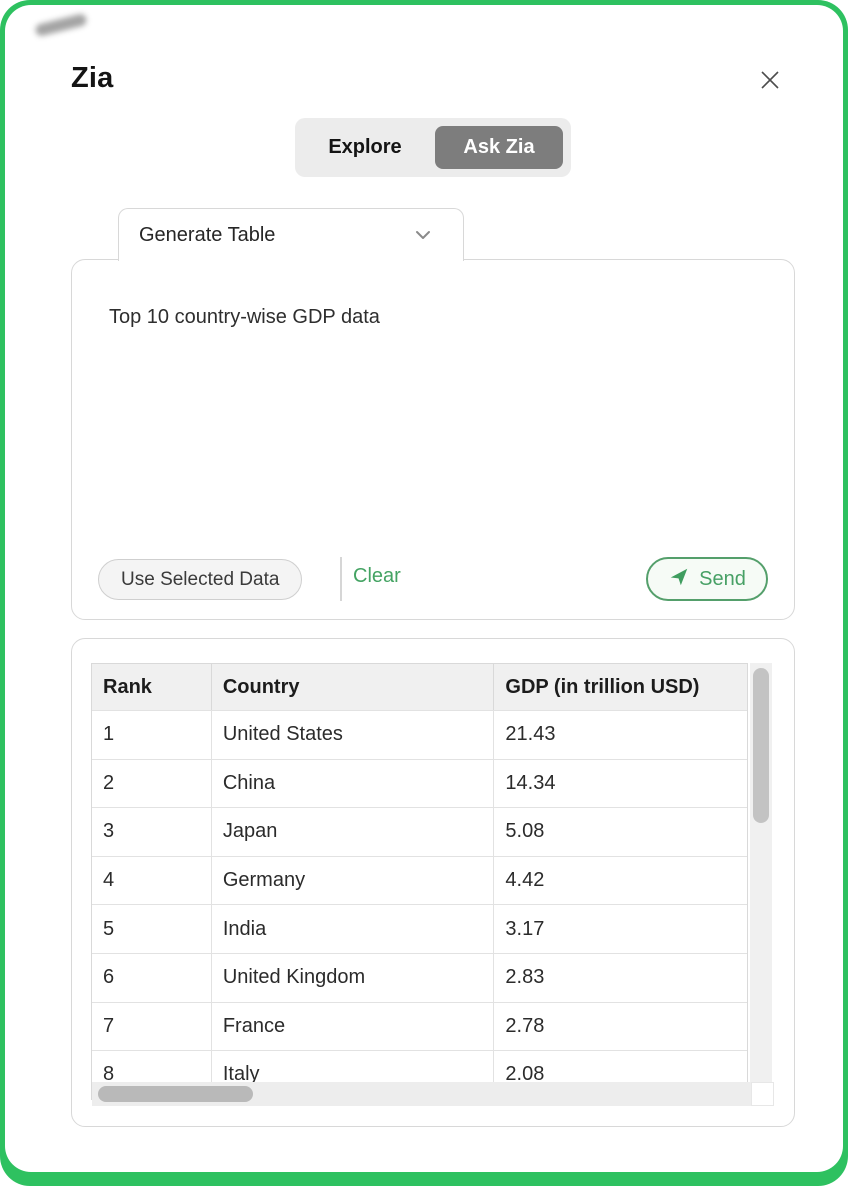 This screenshot has width=848, height=1186. What do you see at coordinates (175, 1094) in the screenshot?
I see `horizontal-scrollbar-thumb` at bounding box center [175, 1094].